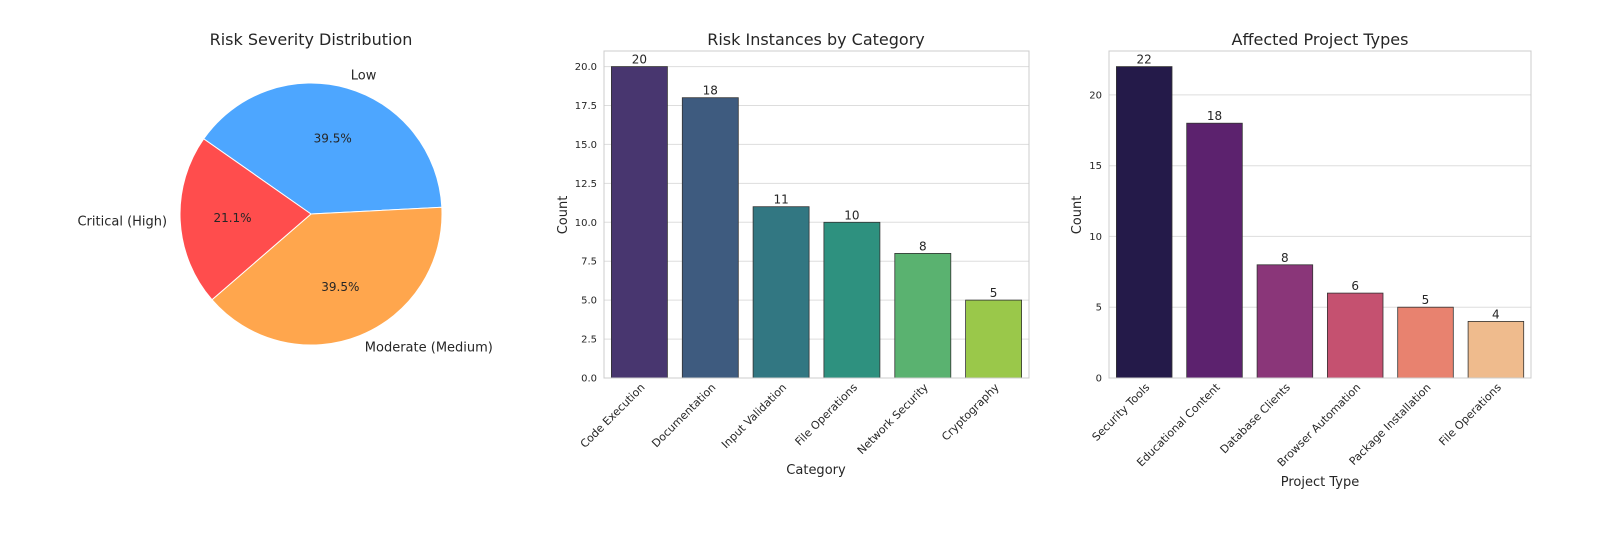 The image size is (1600, 533). I want to click on bar1-xtick-label: Cryptography, so click(970, 412).